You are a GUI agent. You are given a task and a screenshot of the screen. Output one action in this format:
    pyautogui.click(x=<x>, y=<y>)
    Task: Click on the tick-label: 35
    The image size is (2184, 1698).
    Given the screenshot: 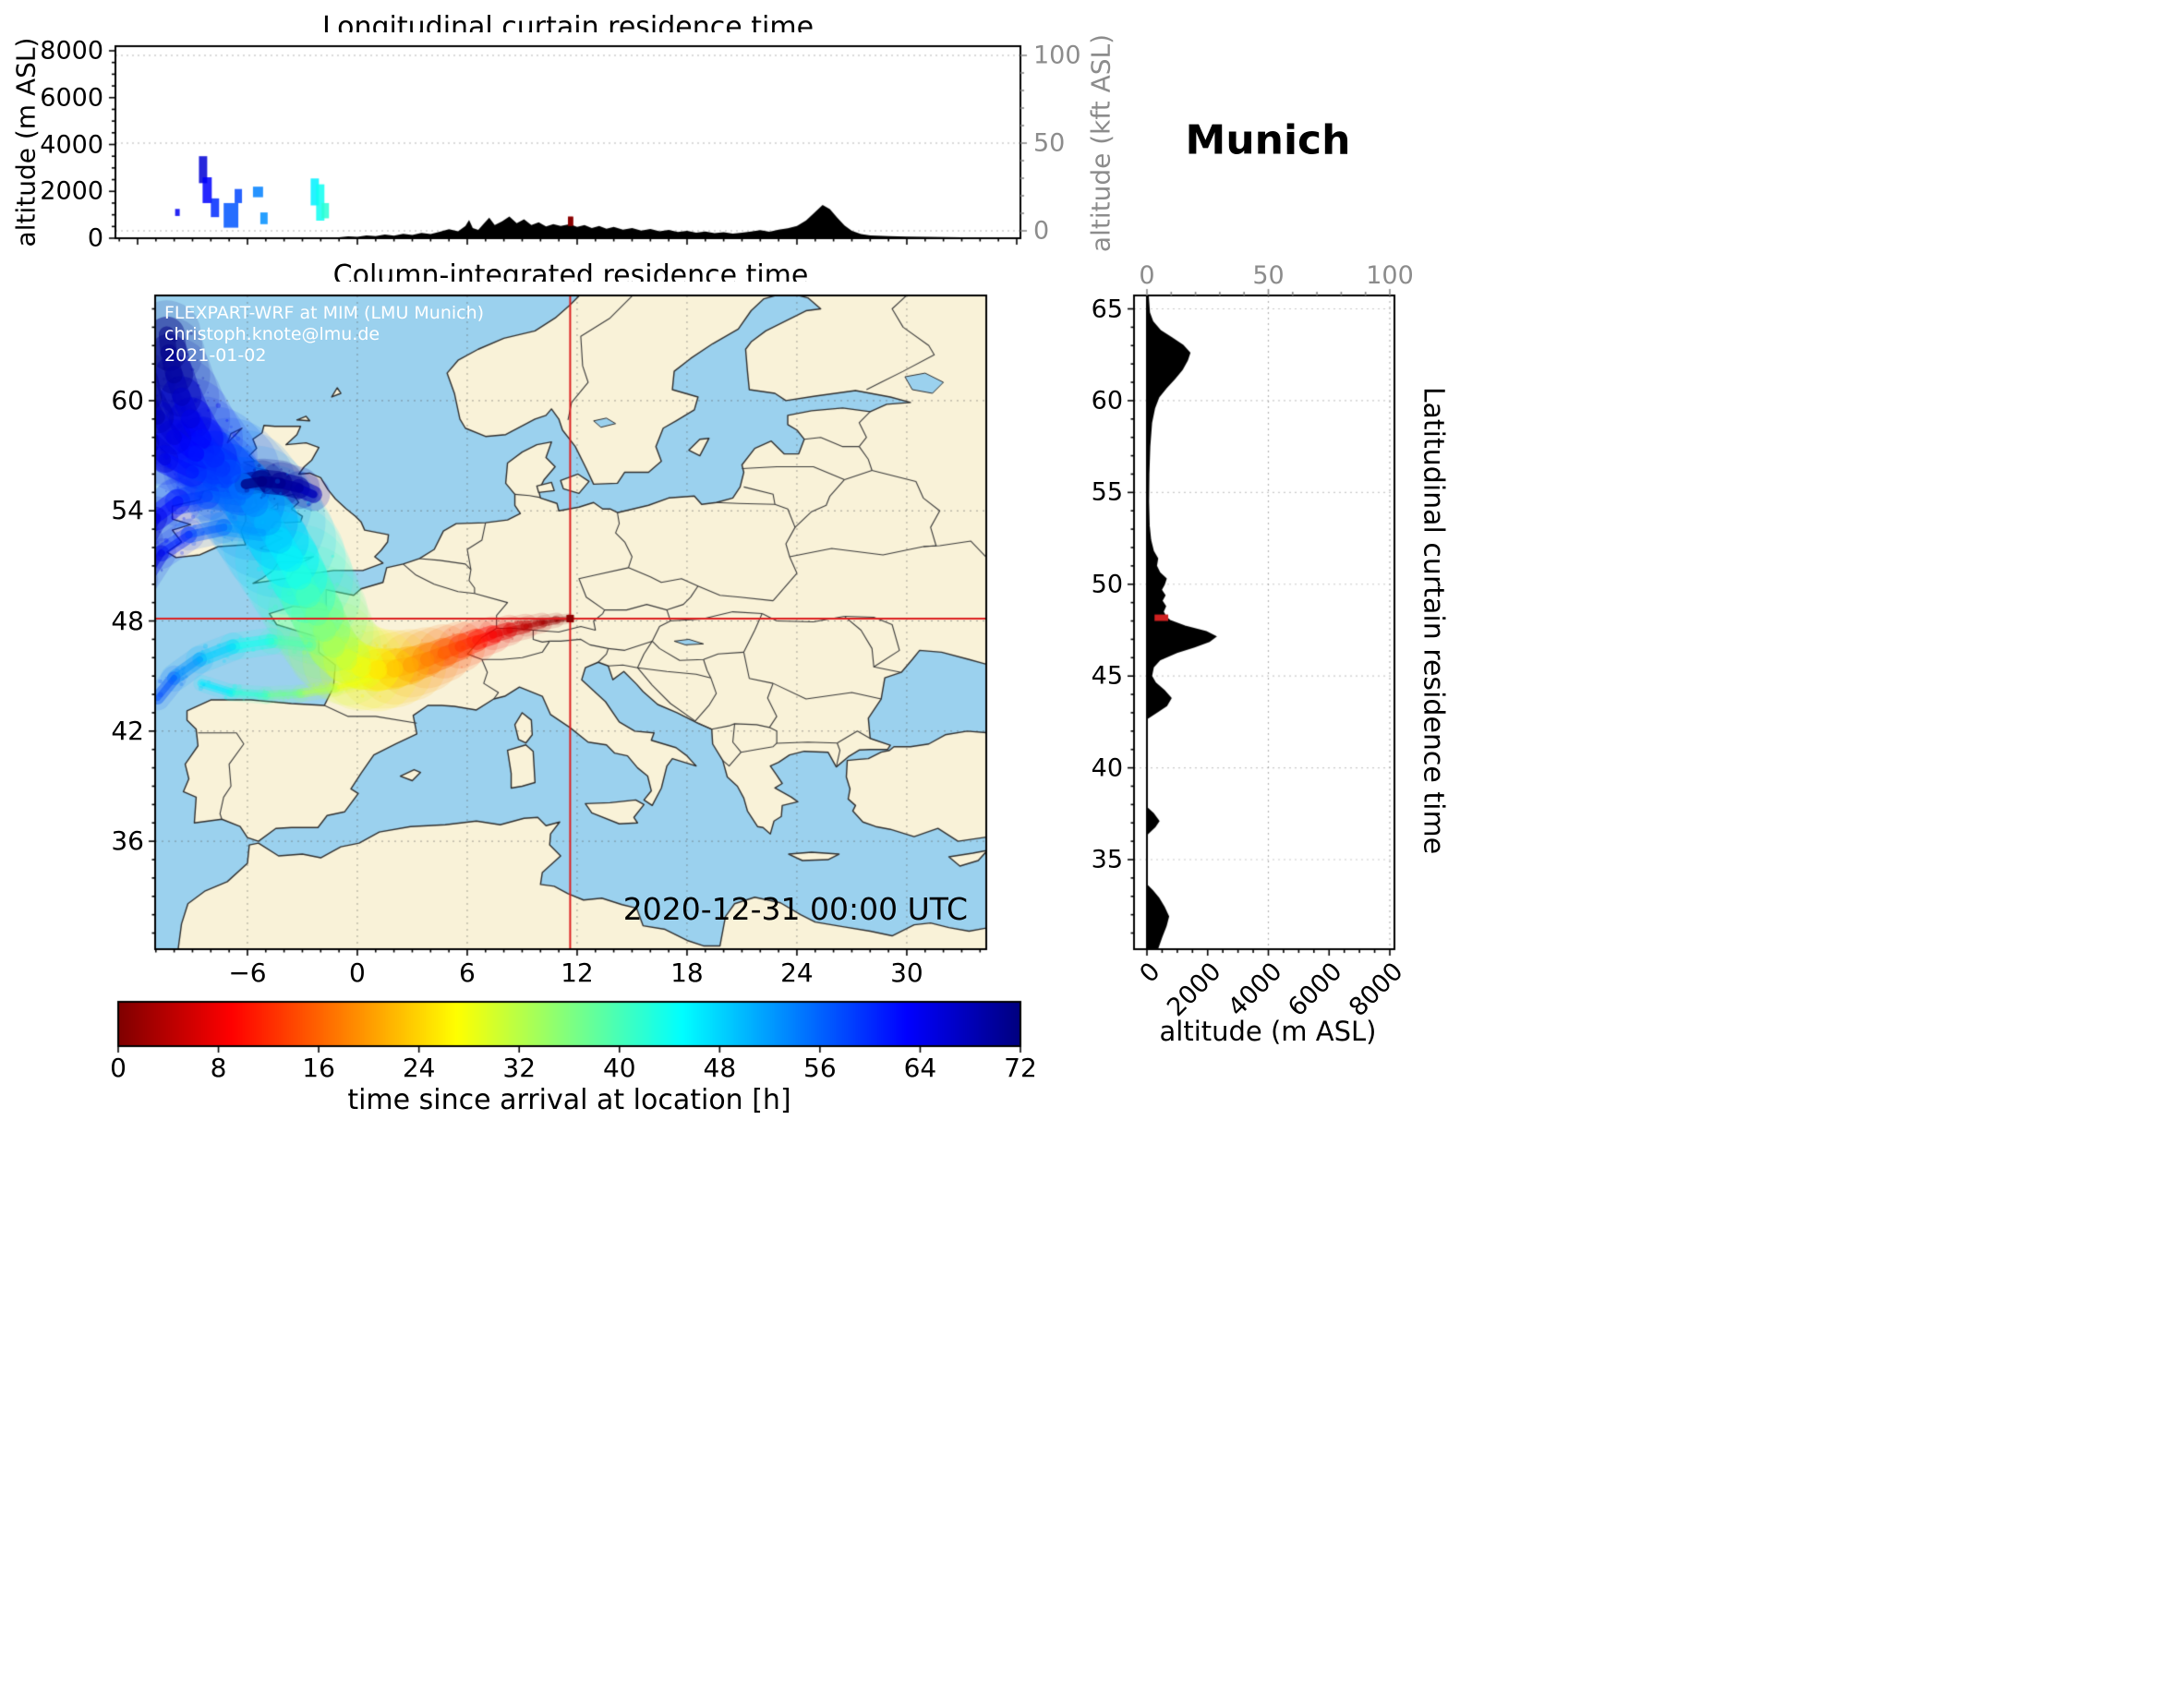 What is the action you would take?
    pyautogui.click(x=1107, y=859)
    